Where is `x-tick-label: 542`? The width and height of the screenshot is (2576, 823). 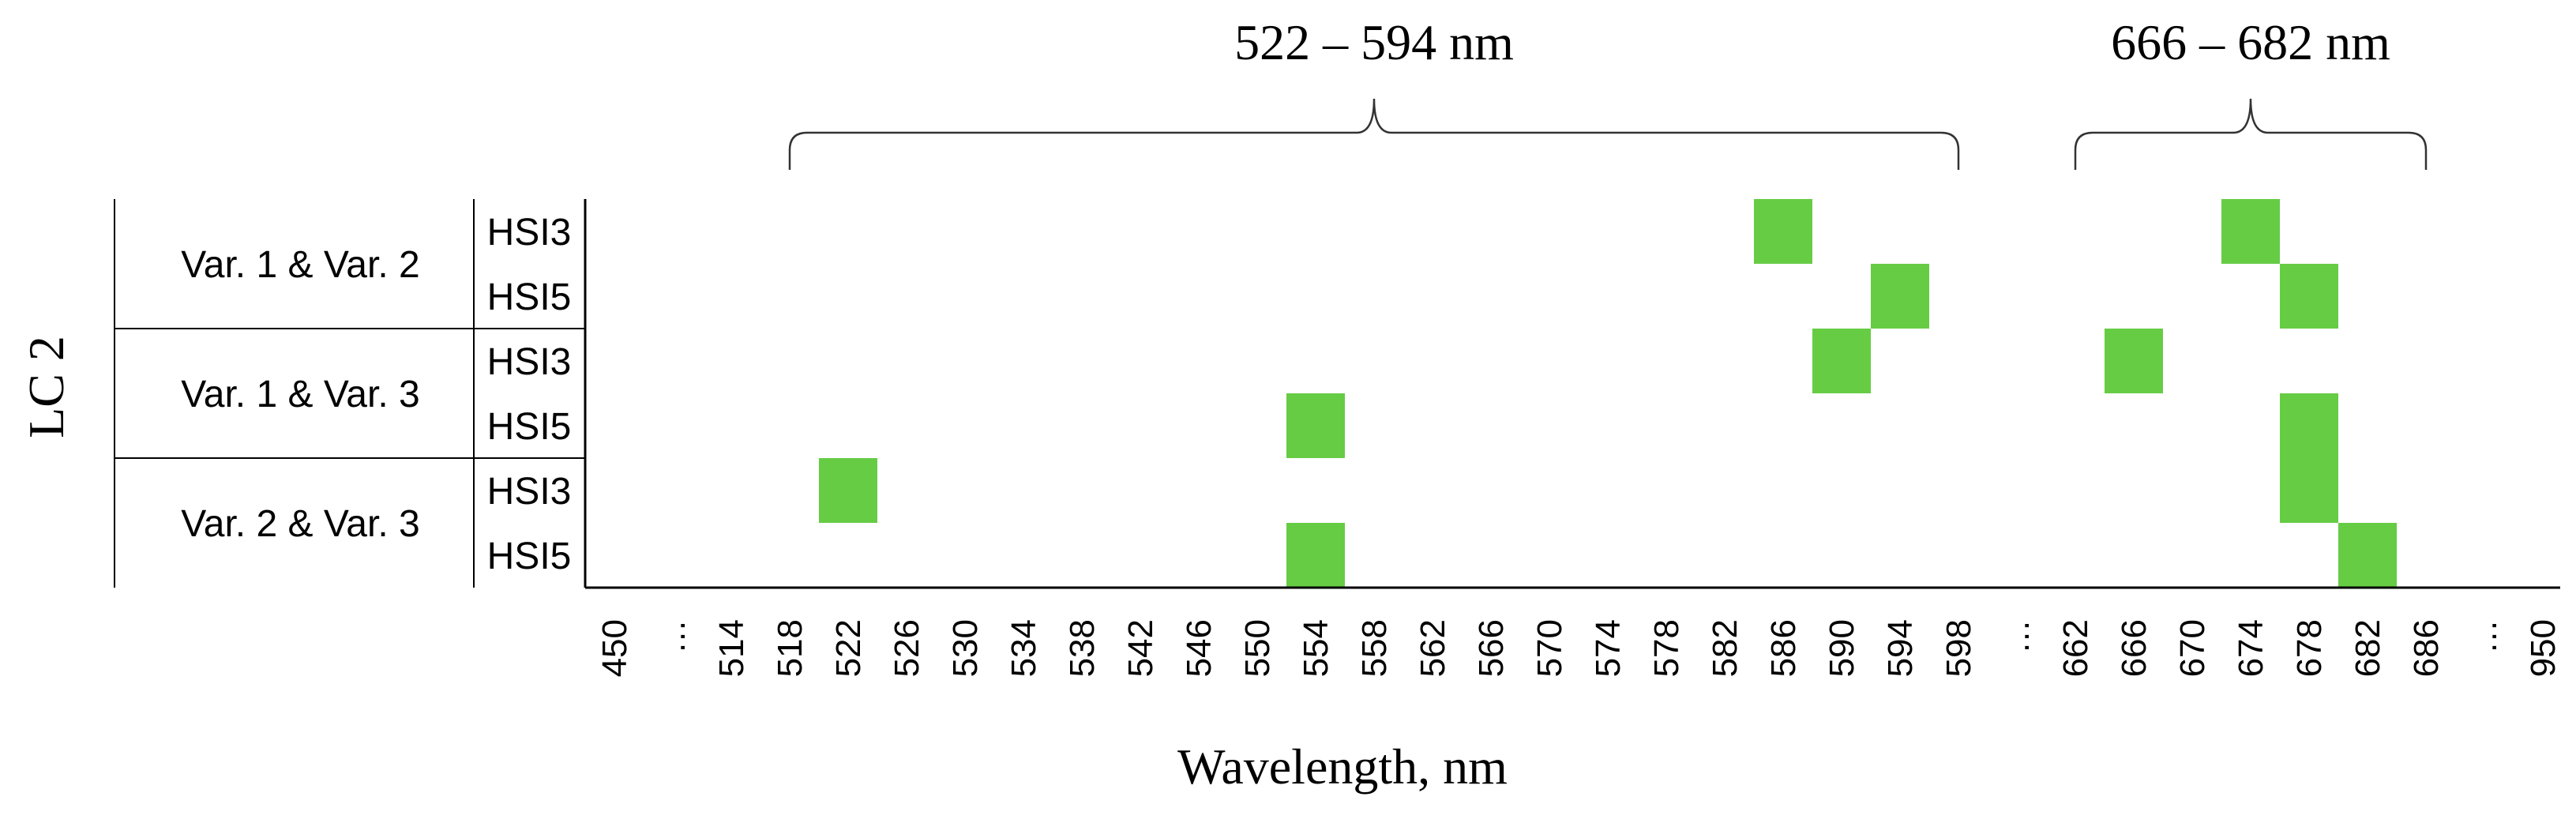 x-tick-label: 542 is located at coordinates (1140, 648).